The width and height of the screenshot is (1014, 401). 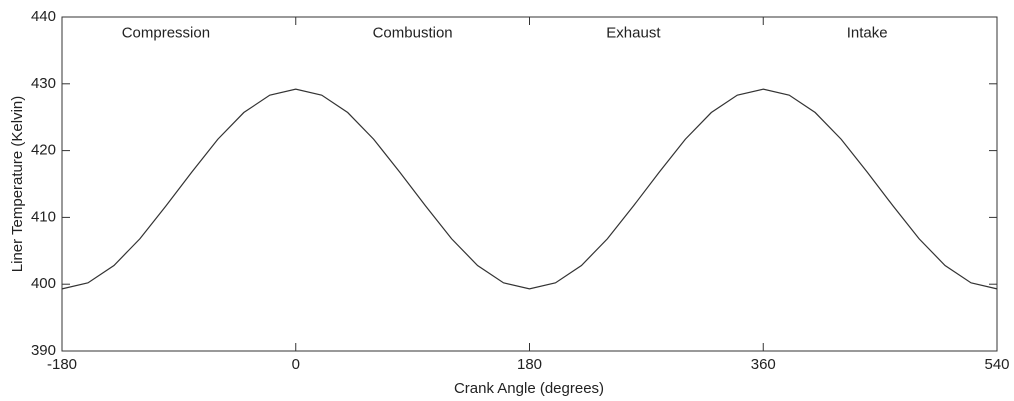 I want to click on y-tick-label: 410, so click(x=43, y=216).